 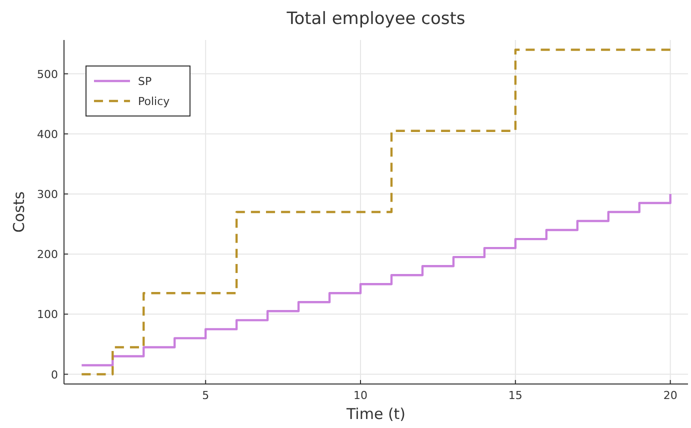 I want to click on y-tick-label: 100, so click(x=47, y=315).